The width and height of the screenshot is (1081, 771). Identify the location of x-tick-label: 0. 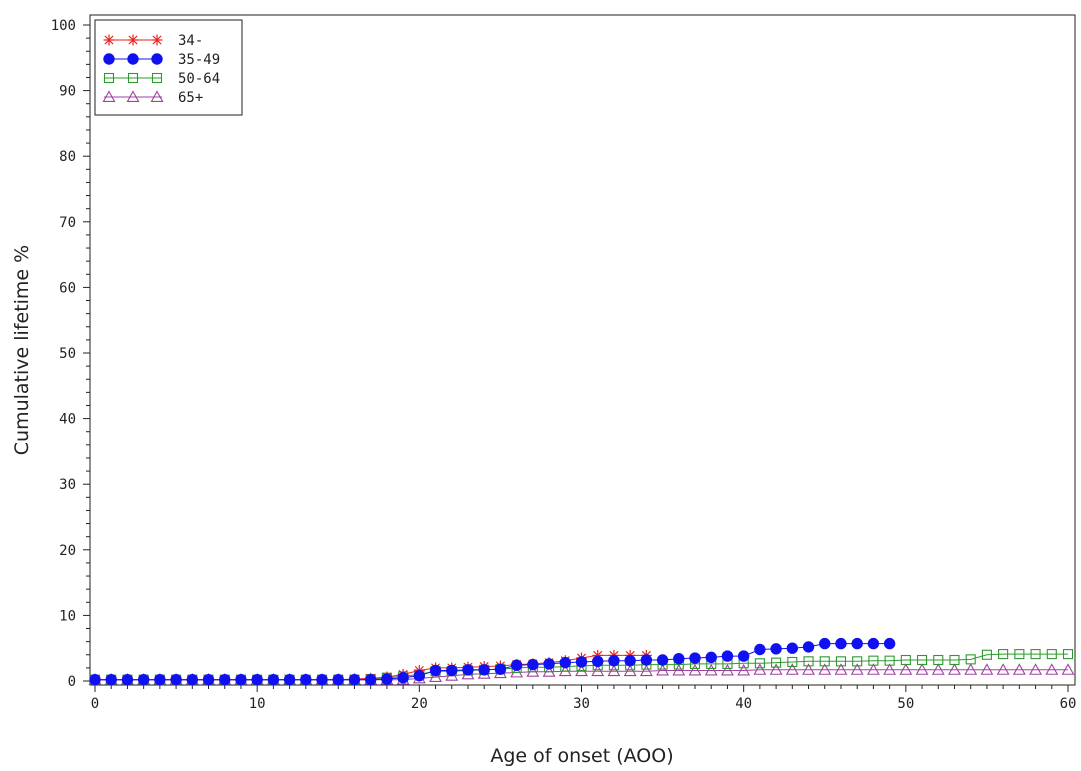
(95, 704).